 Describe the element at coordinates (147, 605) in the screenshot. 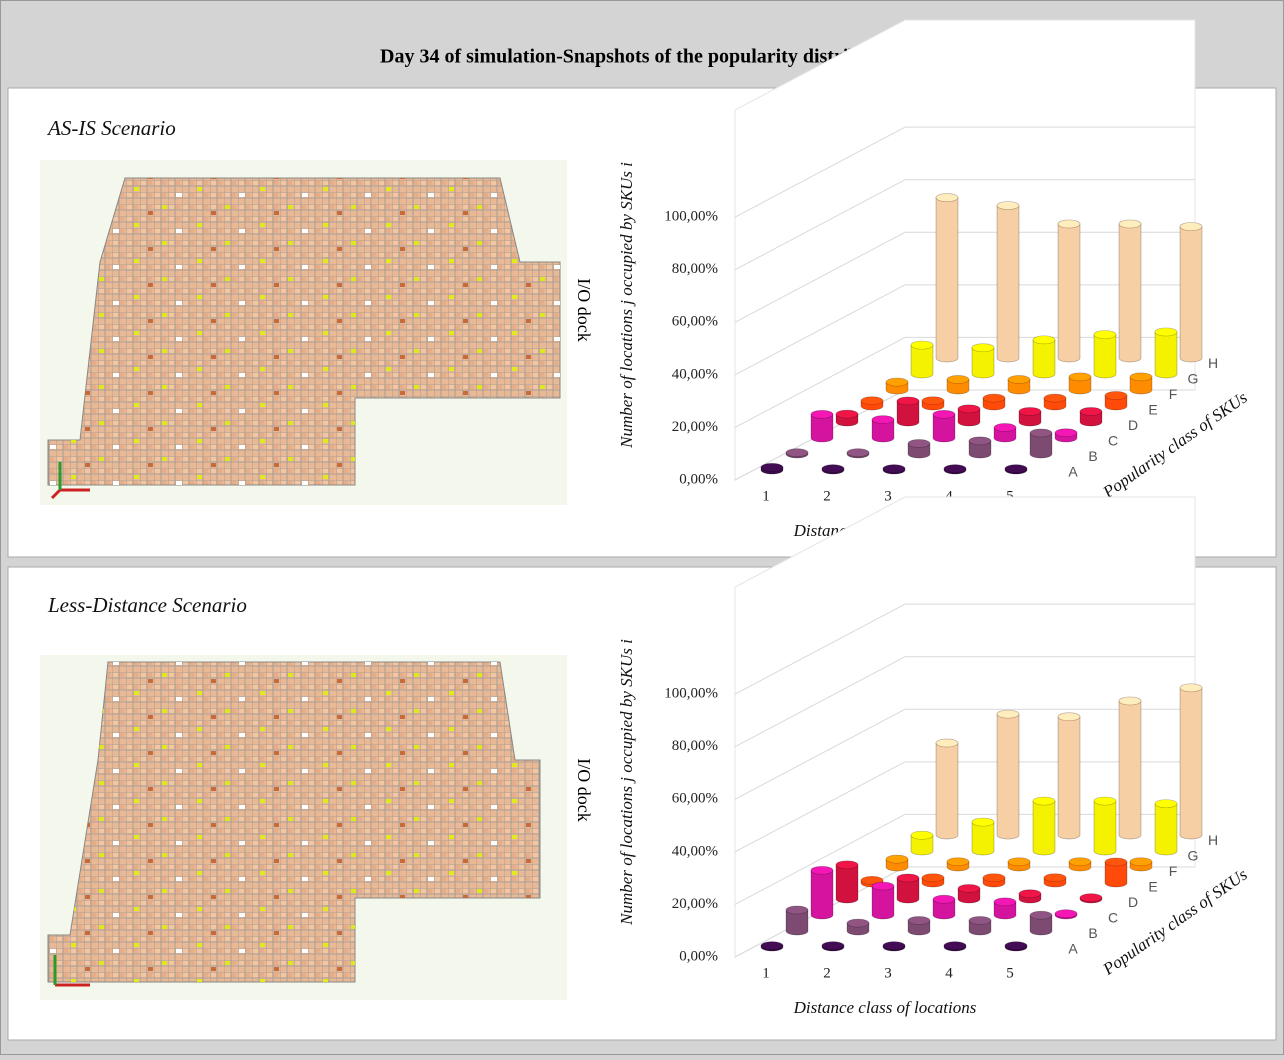

I see `scenario-label: Less-Distance Scenario` at that location.